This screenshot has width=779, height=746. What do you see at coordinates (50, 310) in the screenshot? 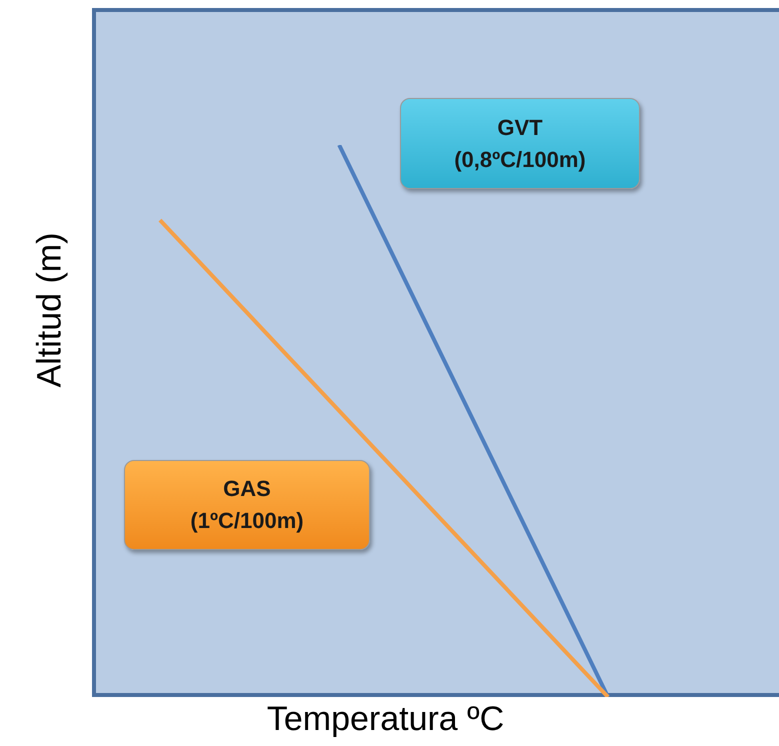
I see `y-axis-title: Altitud (m)` at bounding box center [50, 310].